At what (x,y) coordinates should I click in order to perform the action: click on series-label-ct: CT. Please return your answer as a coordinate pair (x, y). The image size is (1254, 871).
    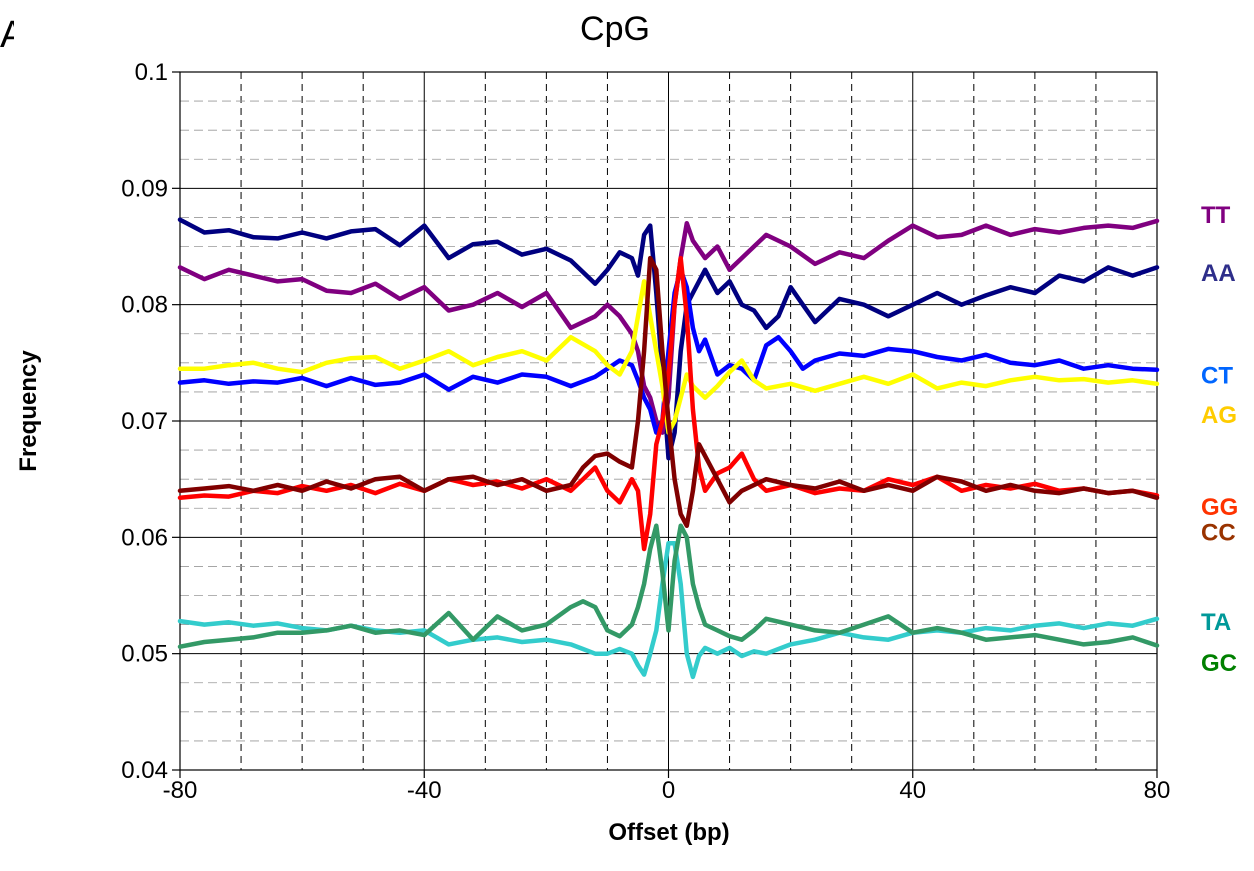
    Looking at the image, I should click on (1217, 375).